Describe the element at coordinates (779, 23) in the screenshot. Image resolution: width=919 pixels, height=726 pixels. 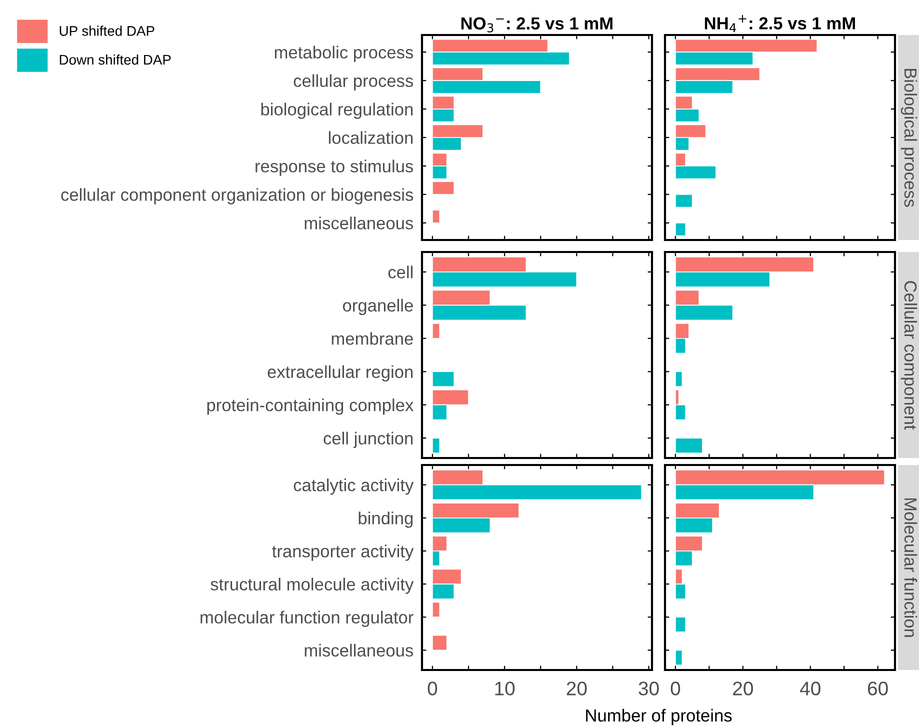
I see `chart-title: NH$_{4}$$^{+}$: 2.5 vs 1 mM` at that location.